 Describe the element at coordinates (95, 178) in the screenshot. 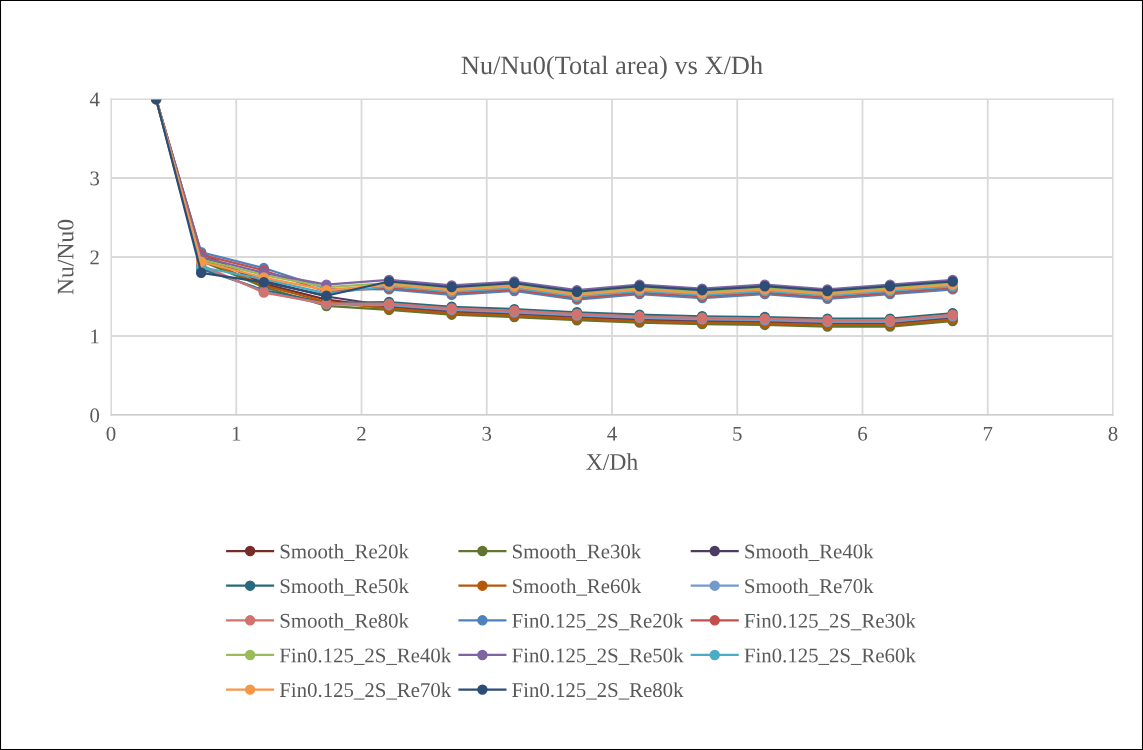

I see `y-tick-label: 3` at that location.